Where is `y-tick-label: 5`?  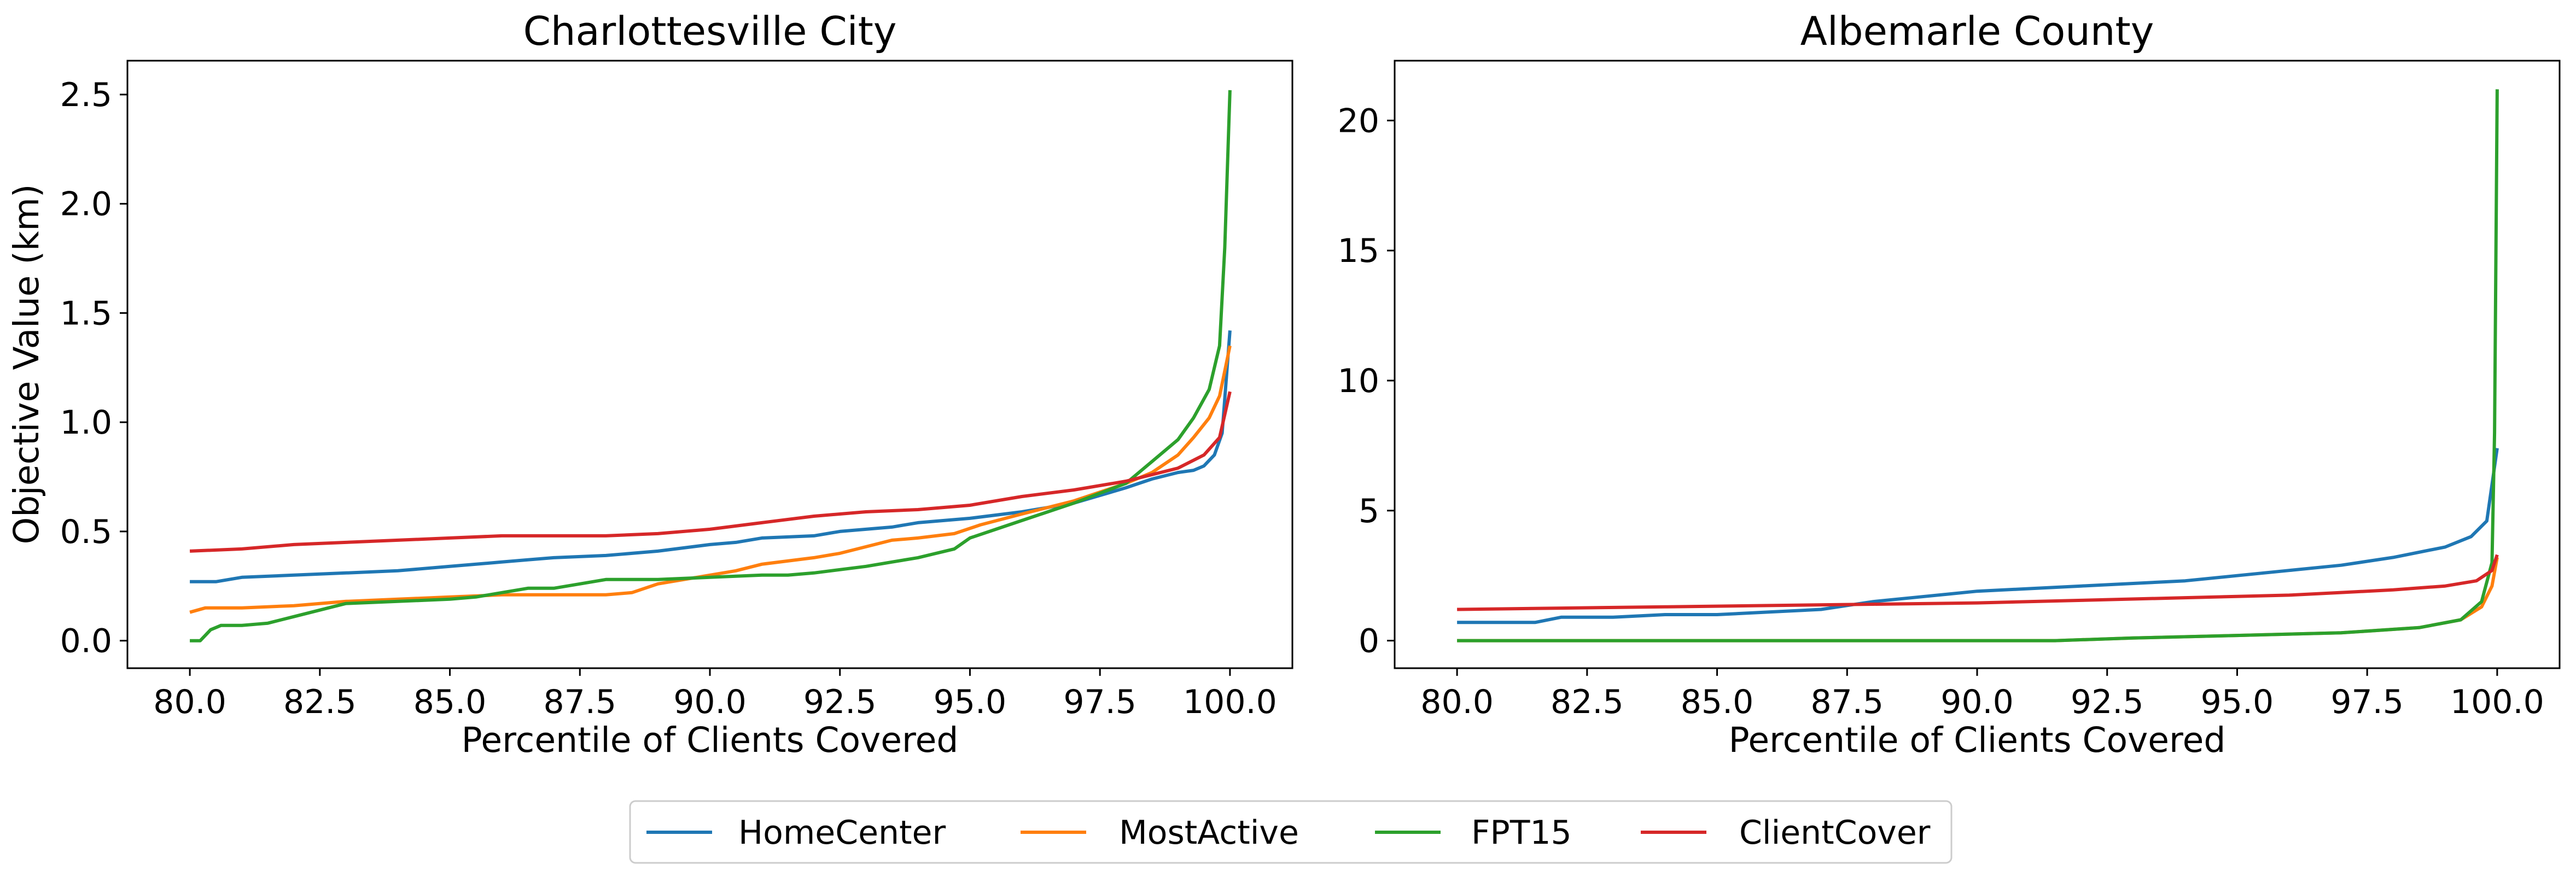 y-tick-label: 5 is located at coordinates (1369, 511).